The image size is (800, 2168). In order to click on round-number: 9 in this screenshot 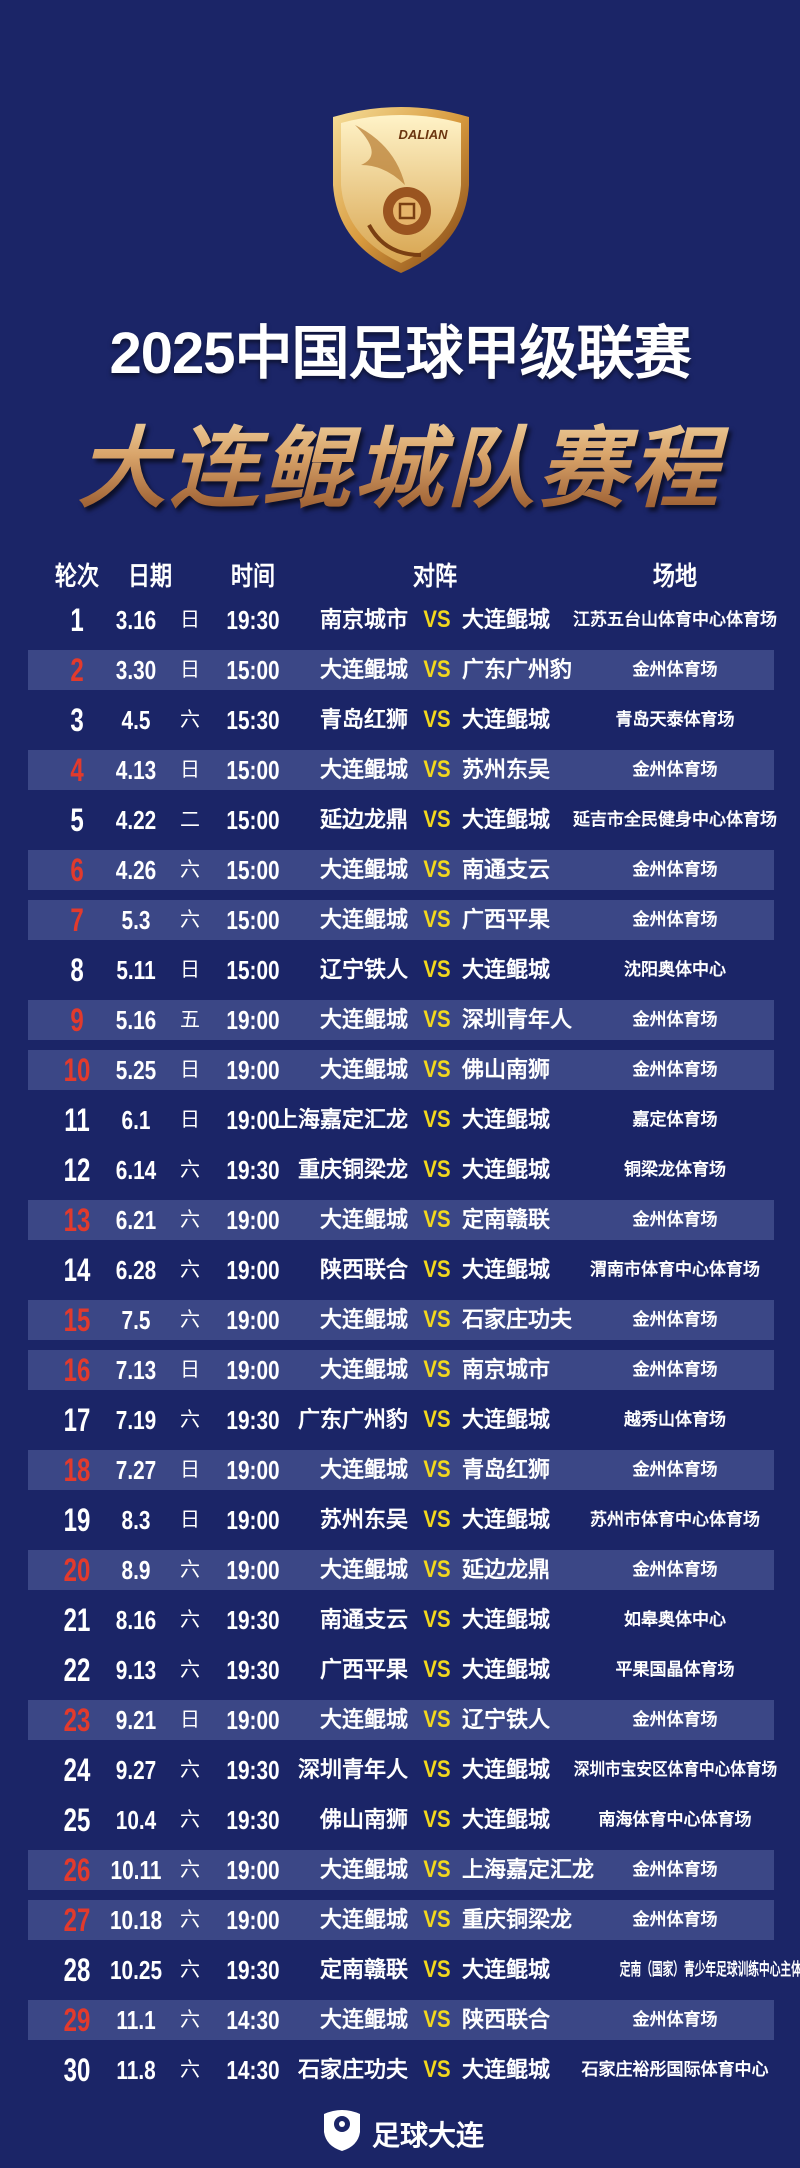, I will do `click(77, 1020)`.